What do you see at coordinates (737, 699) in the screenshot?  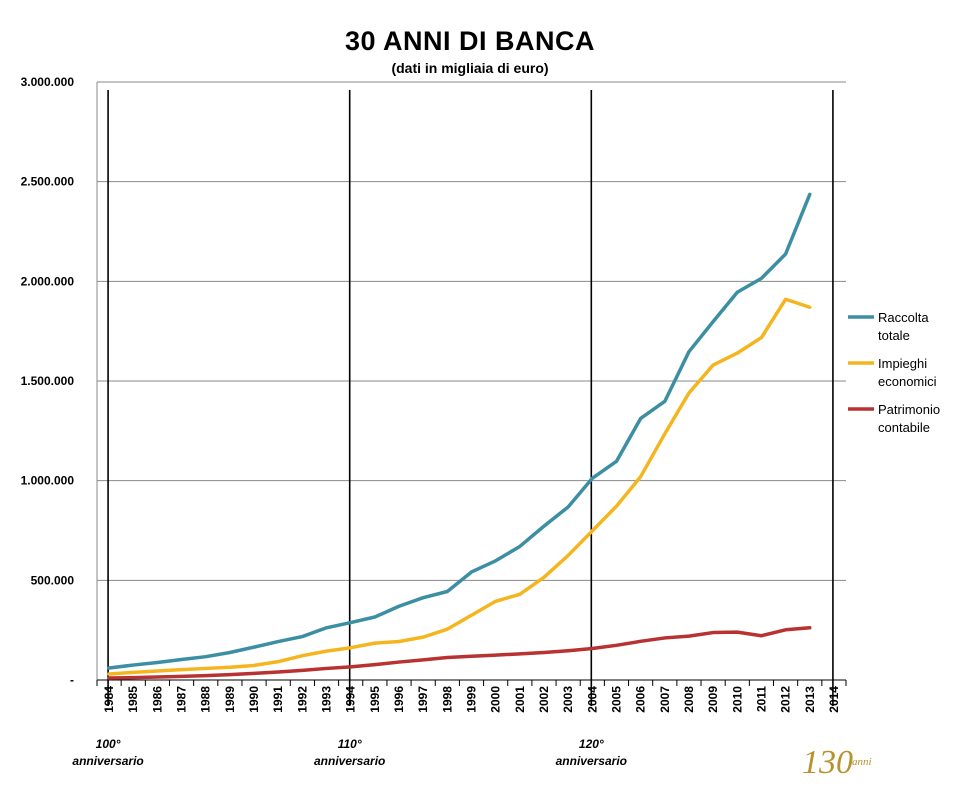 I see `x-tick-label: 2010` at bounding box center [737, 699].